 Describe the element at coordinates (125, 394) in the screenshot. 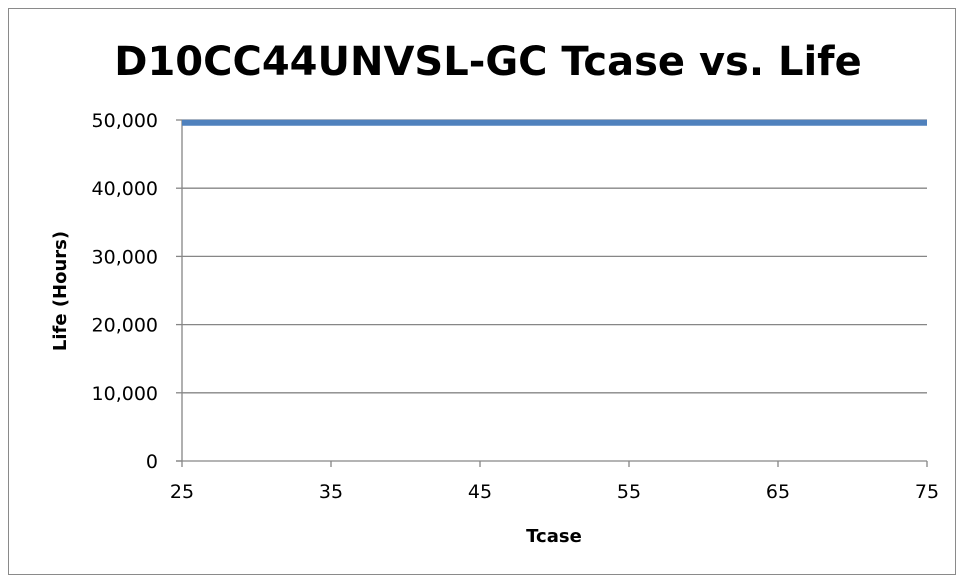

I see `y-tick-label: 10,000` at that location.